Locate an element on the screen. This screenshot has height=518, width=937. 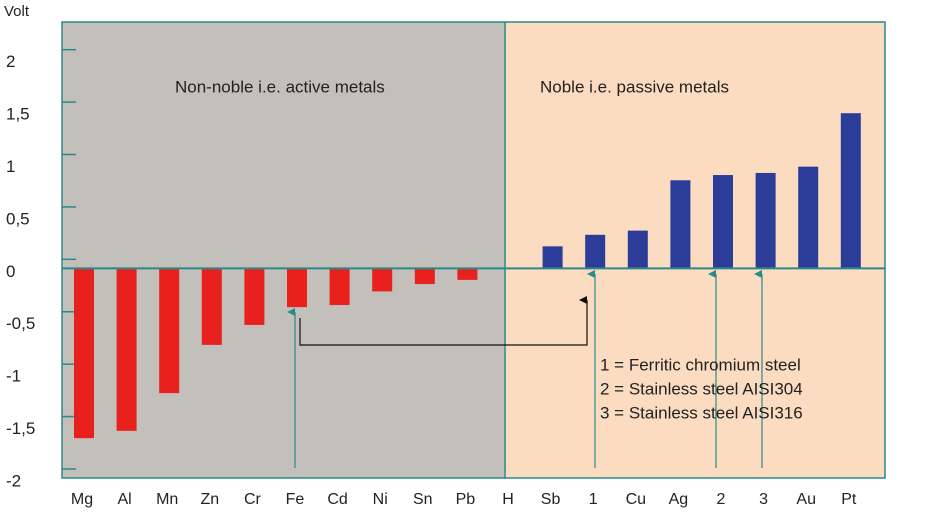
annotation: 2 = Stainless steel AISI304 is located at coordinates (701, 388).